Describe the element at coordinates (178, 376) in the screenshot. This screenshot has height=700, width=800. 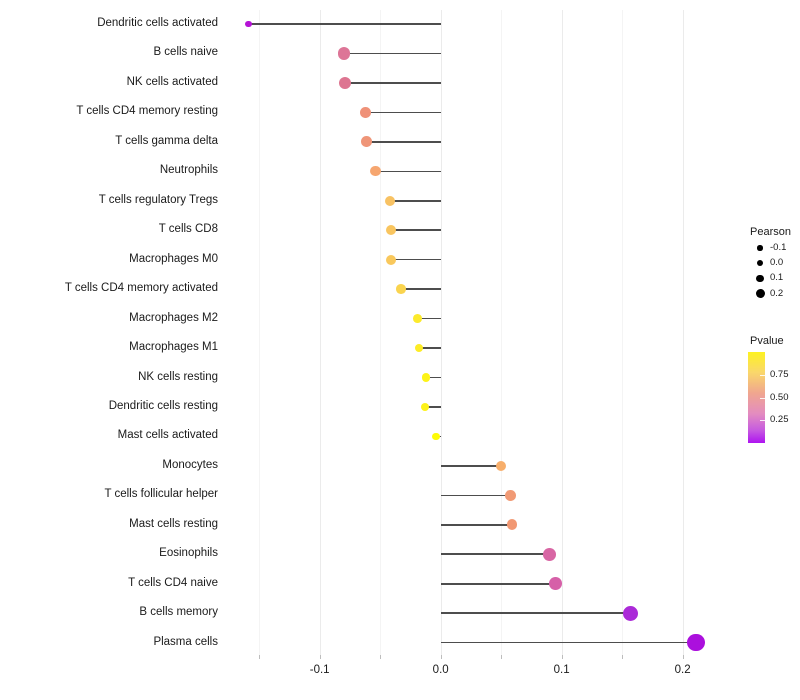
I see `y-axis-label: NK cells resting` at that location.